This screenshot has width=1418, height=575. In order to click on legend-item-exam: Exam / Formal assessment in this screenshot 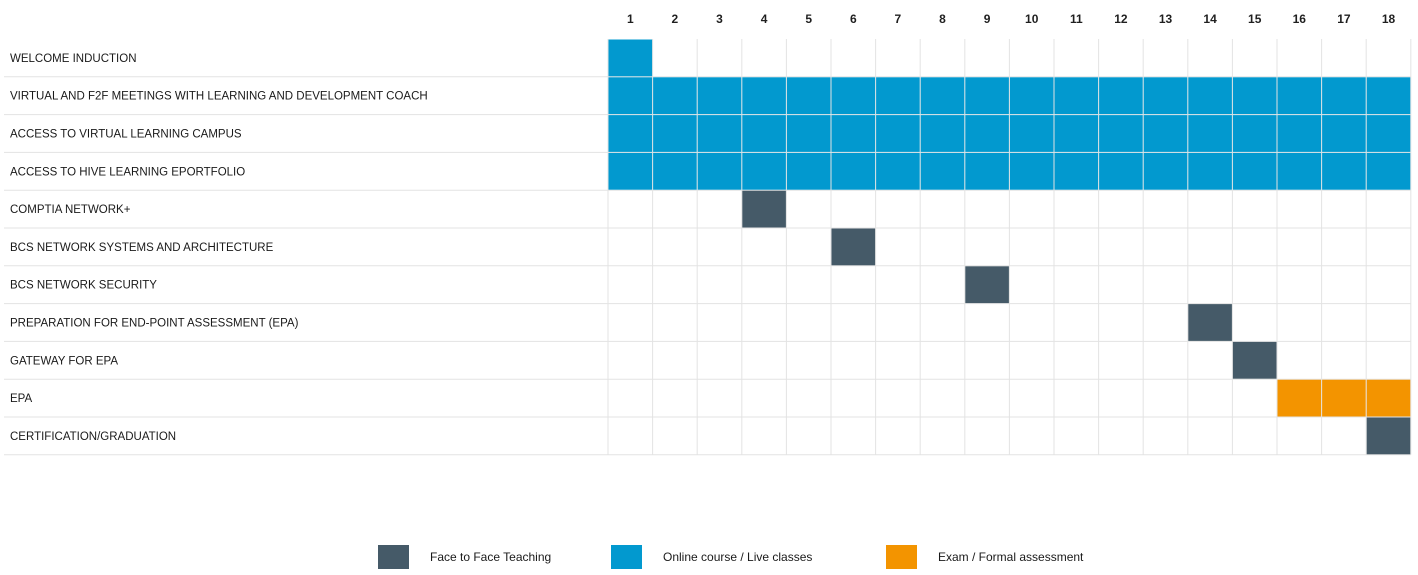, I will do `click(984, 557)`.